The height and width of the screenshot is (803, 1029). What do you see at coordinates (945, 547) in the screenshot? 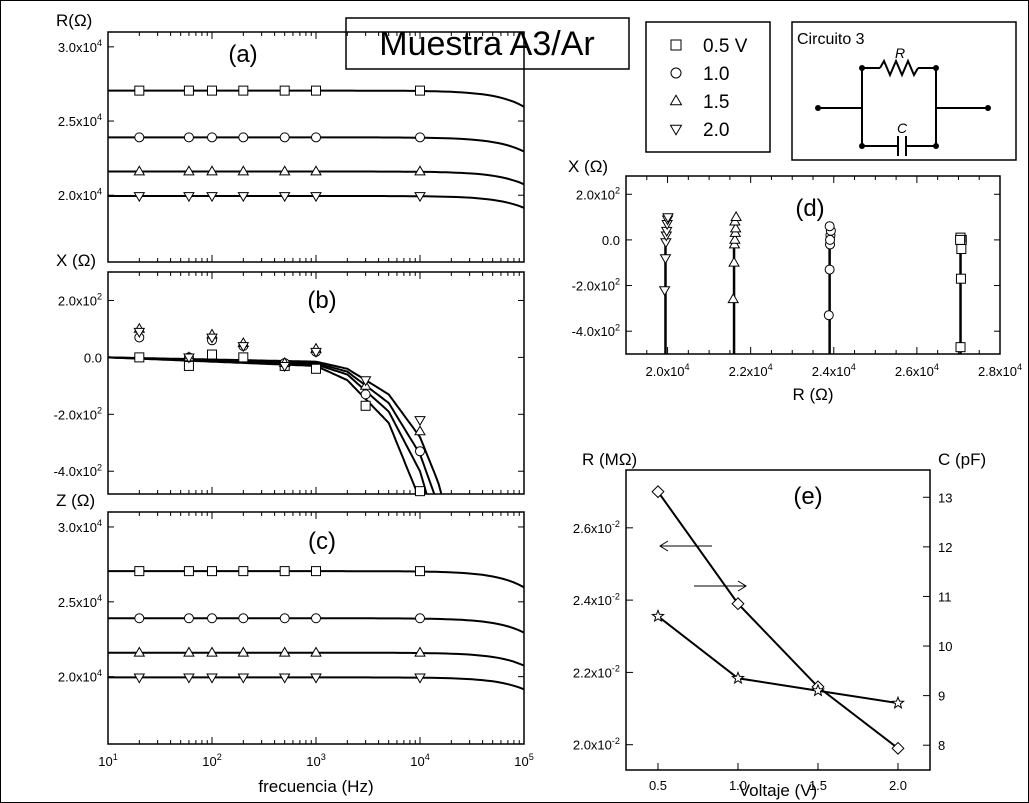
I see `y2-tick-label: 12` at bounding box center [945, 547].